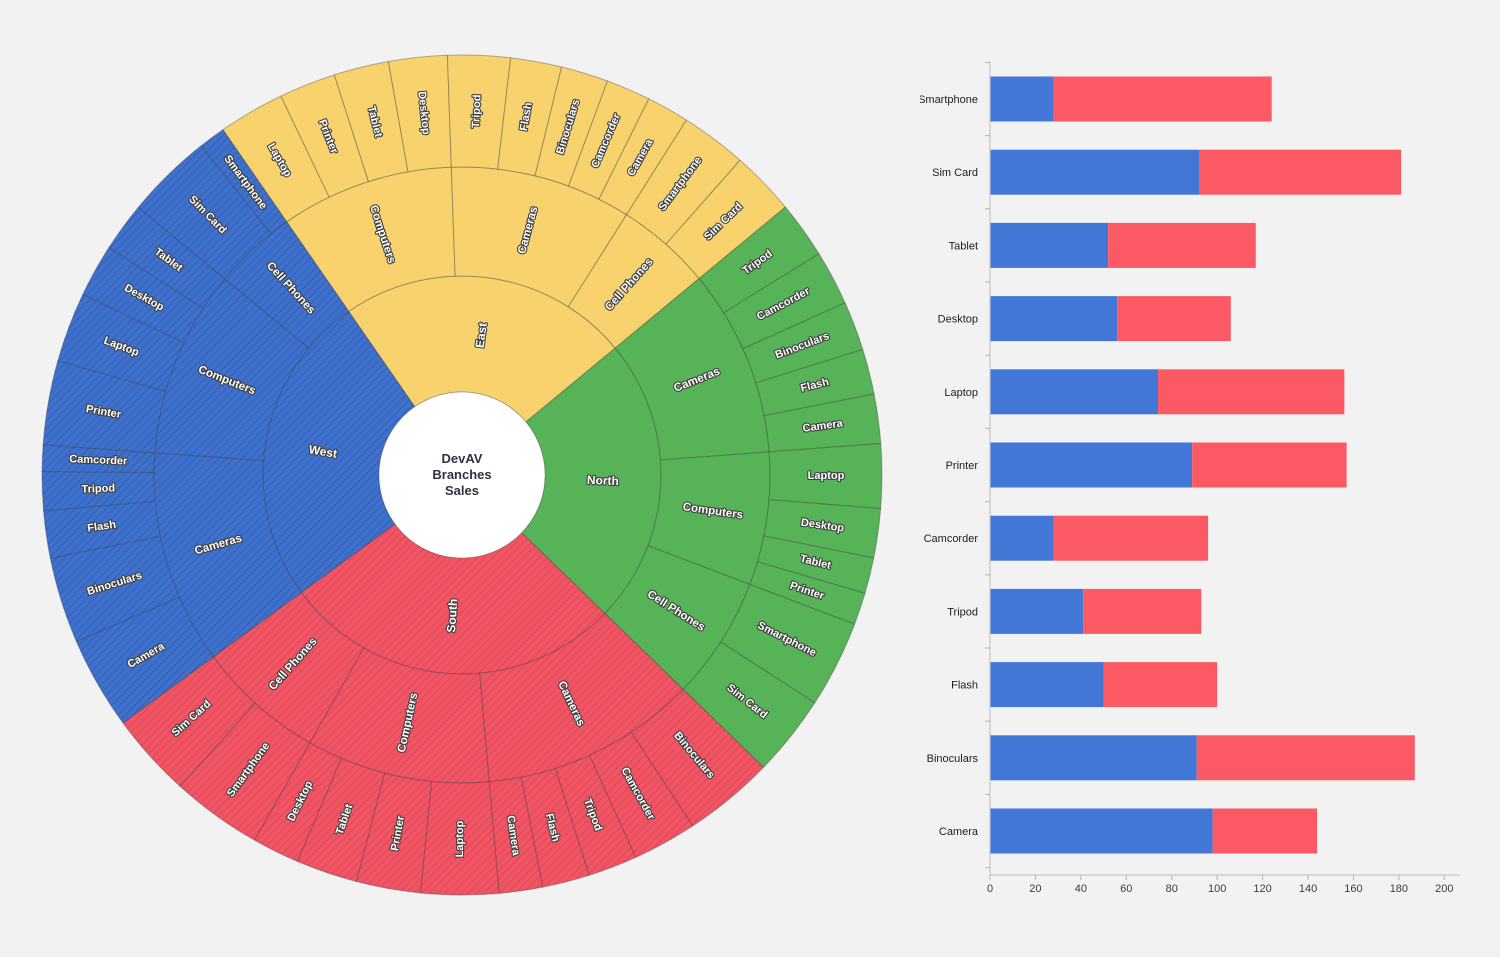 The image size is (1500, 957). Describe the element at coordinates (1174, 319) in the screenshot. I see `bar-desktop-south` at that location.